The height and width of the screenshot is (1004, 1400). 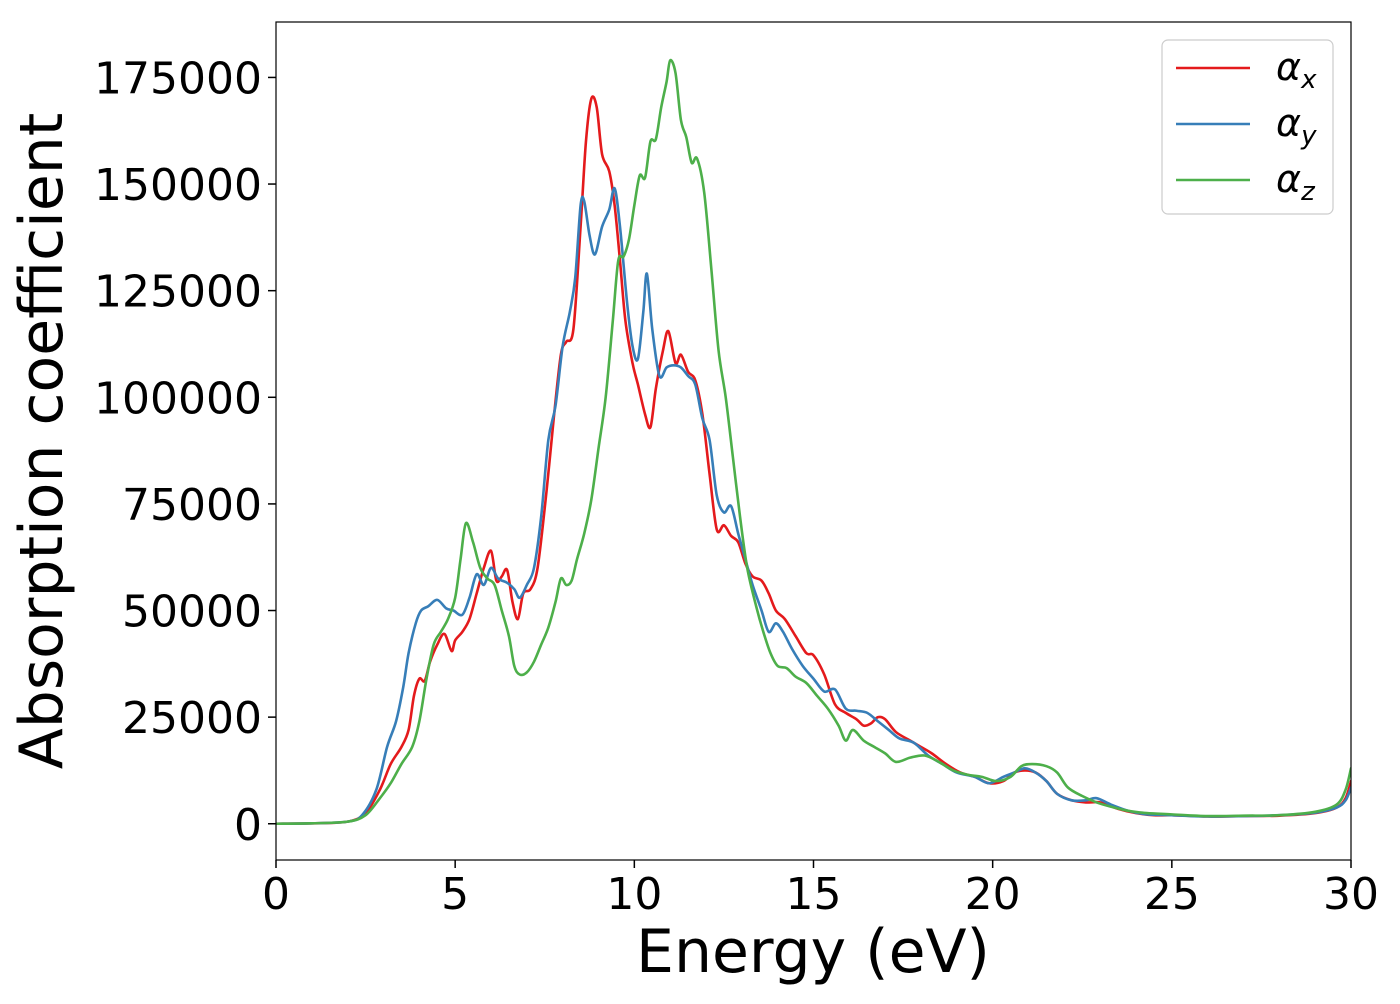 I want to click on y-axis-label: Absorption coefficient, so click(x=42, y=441).